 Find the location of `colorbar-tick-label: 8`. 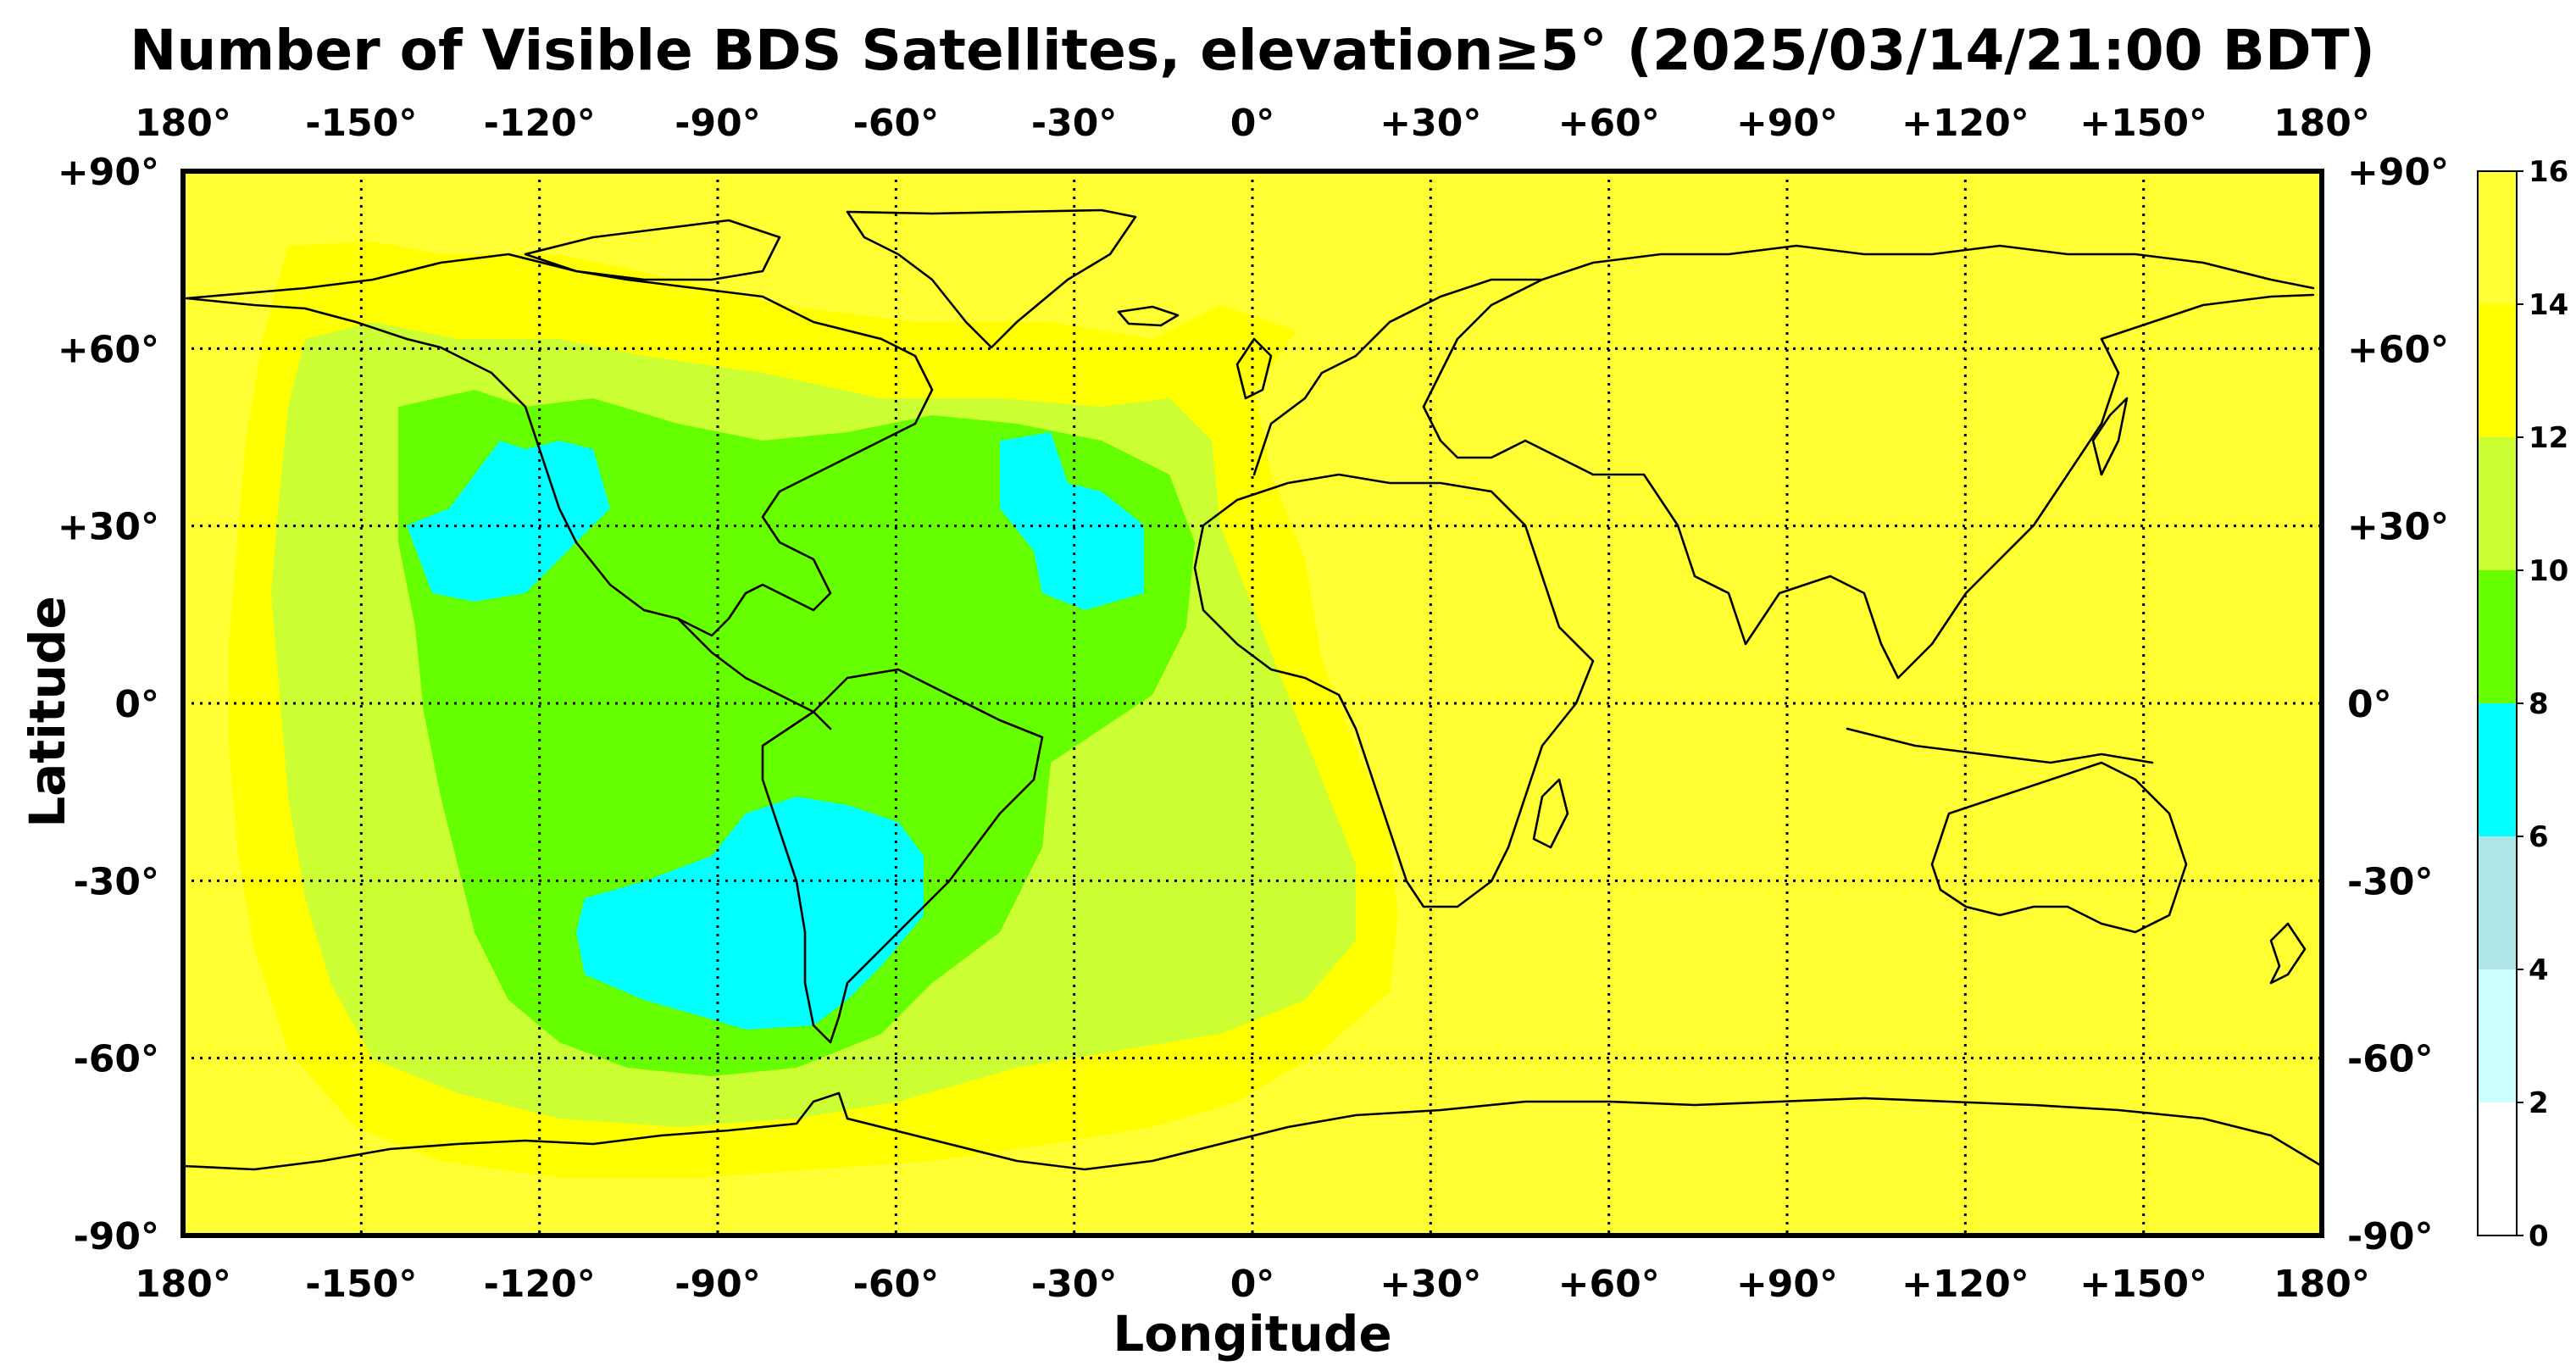

colorbar-tick-label: 8 is located at coordinates (2539, 704).